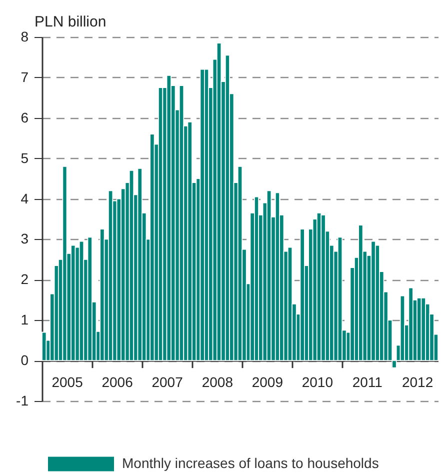 The image size is (441, 475). Describe the element at coordinates (24, 76) in the screenshot. I see `y-tick-label: 7` at that location.